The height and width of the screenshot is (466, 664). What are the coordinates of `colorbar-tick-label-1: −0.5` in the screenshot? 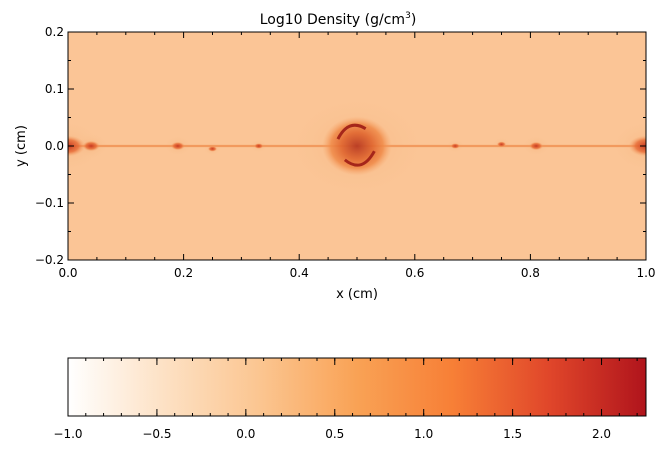 It's located at (156, 434).